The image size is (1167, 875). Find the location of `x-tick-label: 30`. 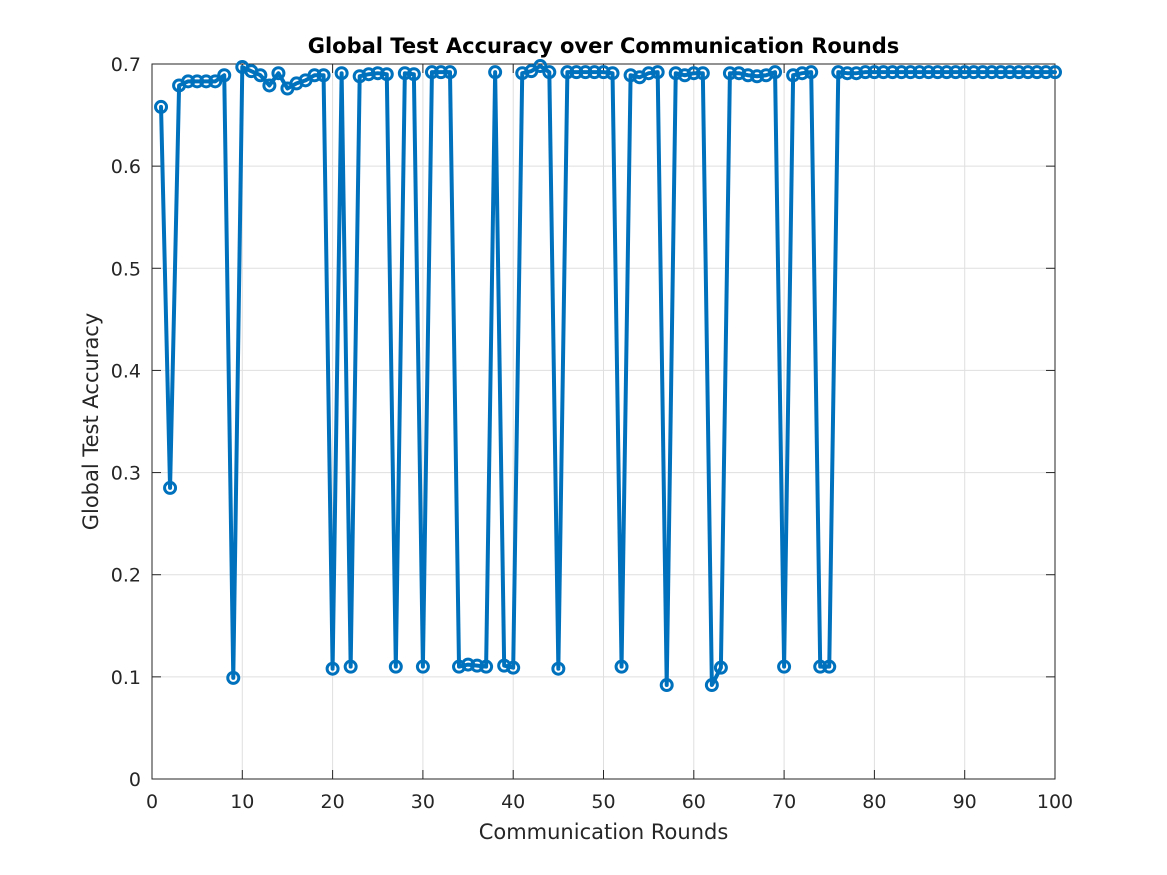

x-tick-label: 30 is located at coordinates (423, 802).